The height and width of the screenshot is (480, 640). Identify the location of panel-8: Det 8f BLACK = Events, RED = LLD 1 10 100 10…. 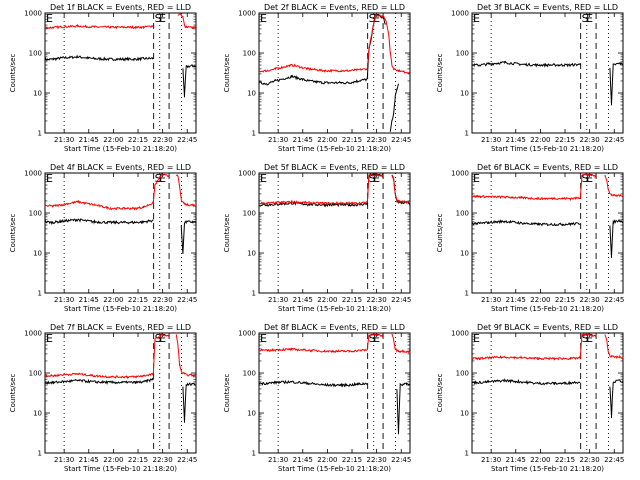
(317, 398).